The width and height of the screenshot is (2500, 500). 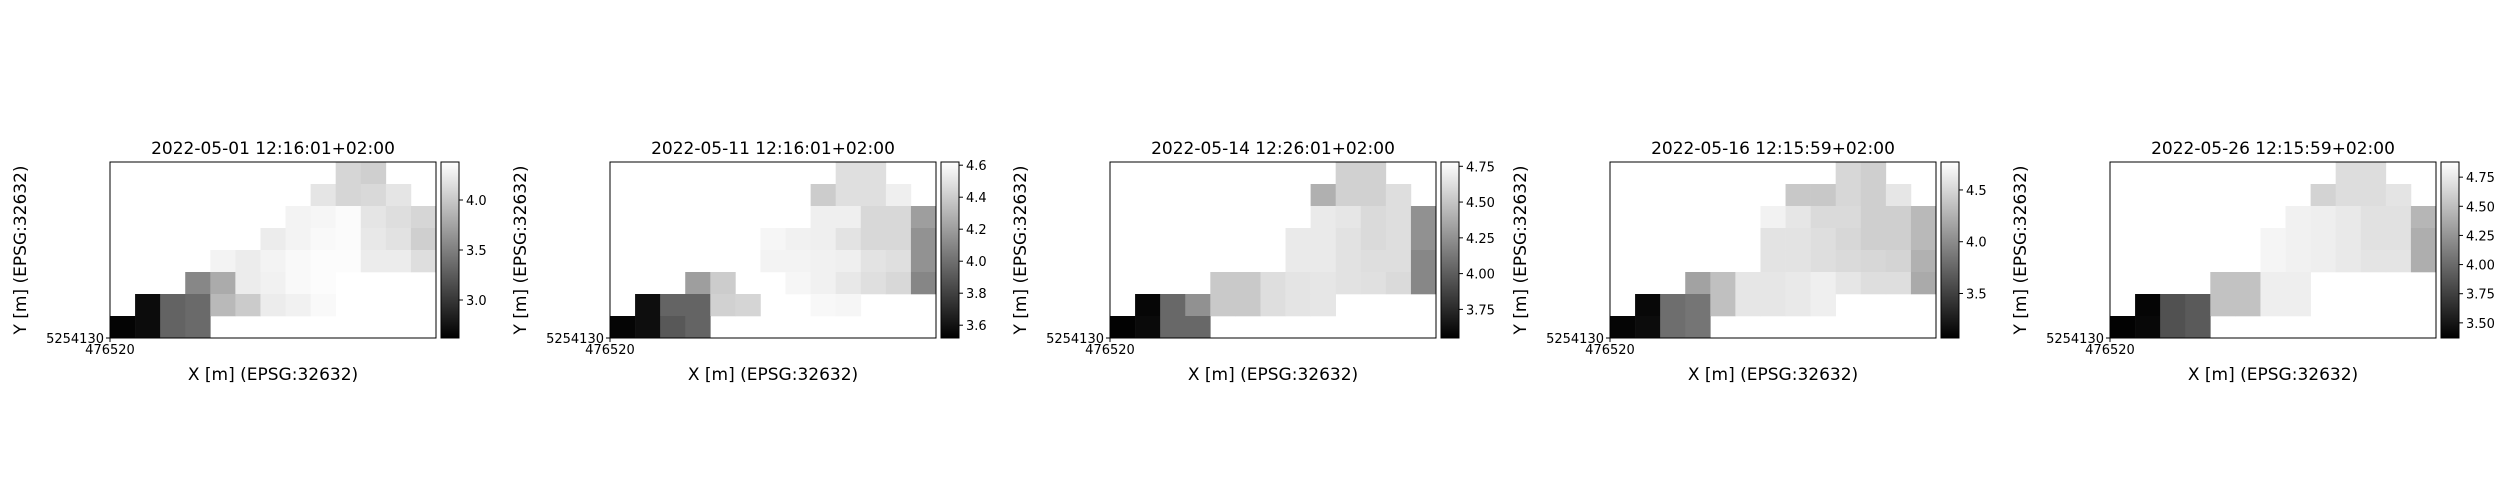 I want to click on colorbar-tick-label: 4.2, so click(x=976, y=230).